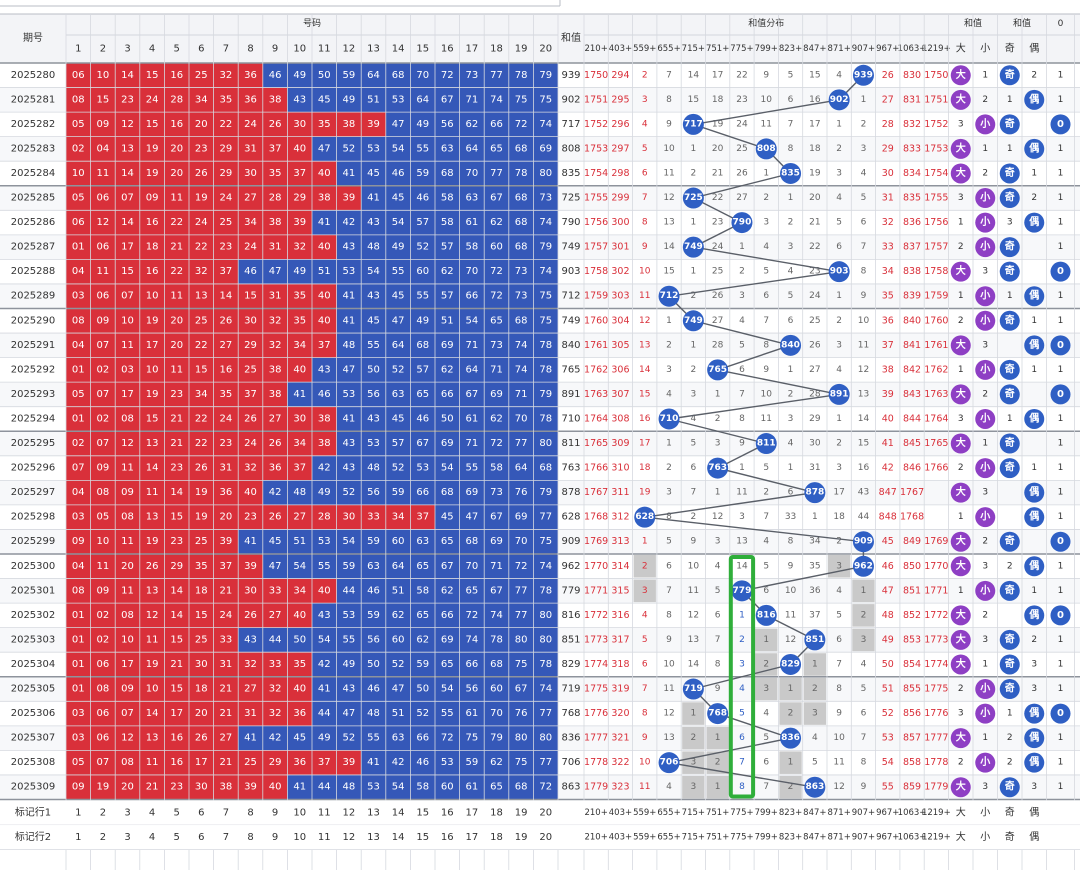  Describe the element at coordinates (620, 345) in the screenshot. I see `distribution-value: 305` at that location.